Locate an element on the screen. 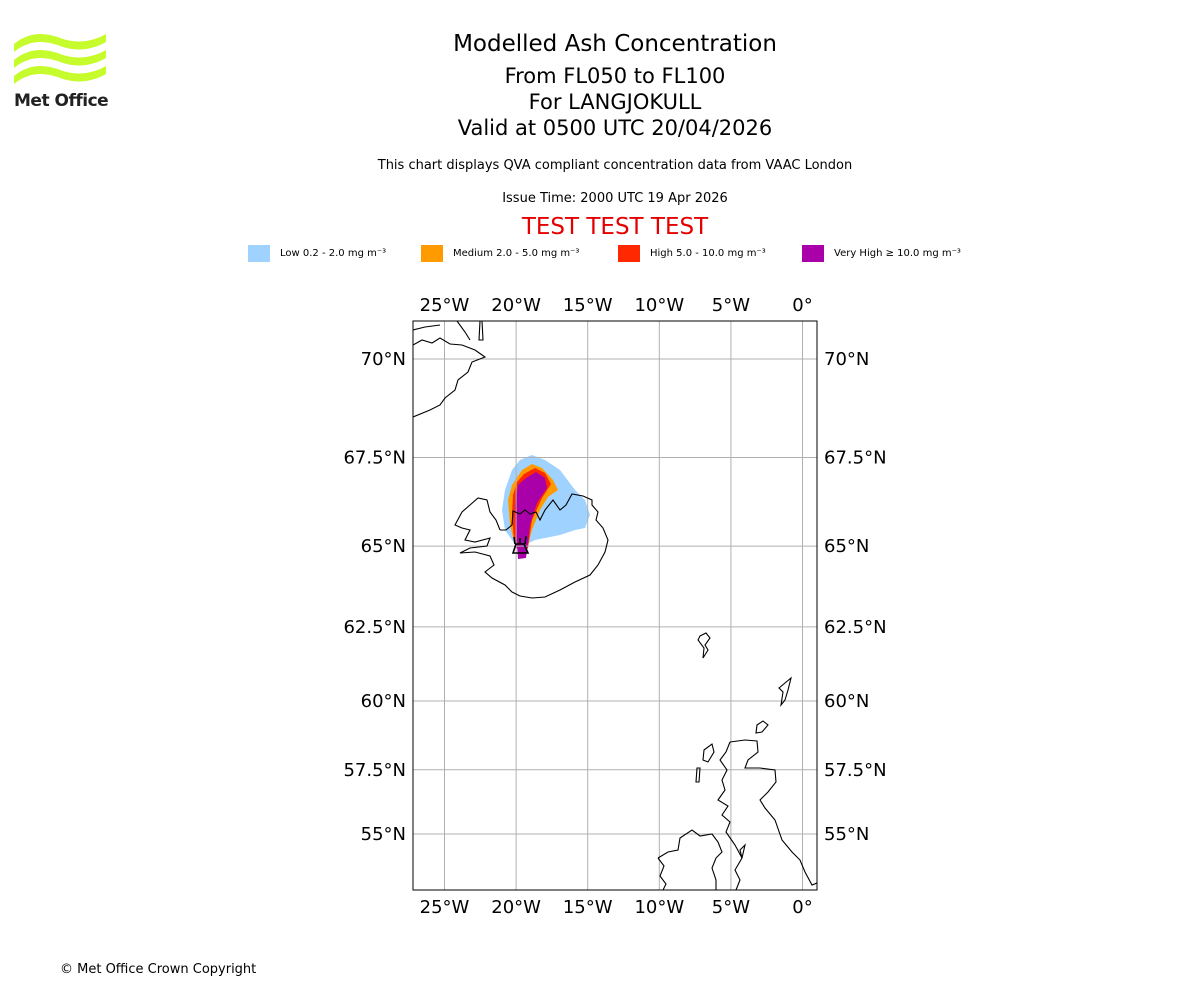 The width and height of the screenshot is (1200, 1000). legend-item-very-high: Very High ≥ 10.0 mg m⁻³ is located at coordinates (881, 253).